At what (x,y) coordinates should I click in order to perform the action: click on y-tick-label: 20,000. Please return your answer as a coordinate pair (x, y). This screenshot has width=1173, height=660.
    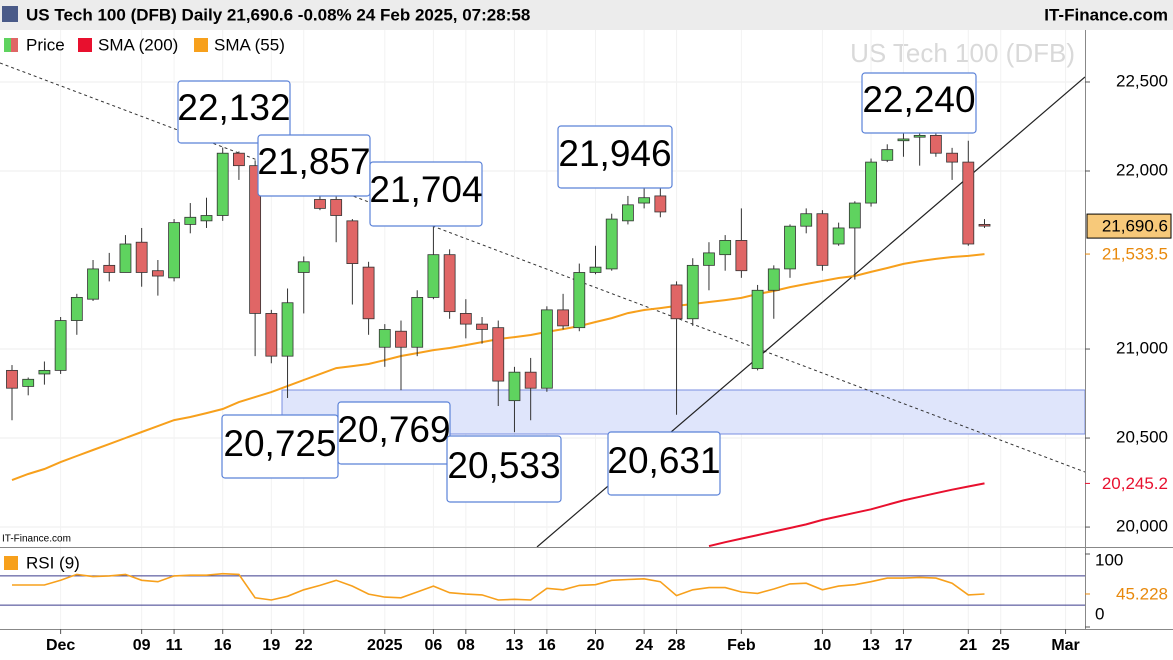
    Looking at the image, I should click on (1142, 526).